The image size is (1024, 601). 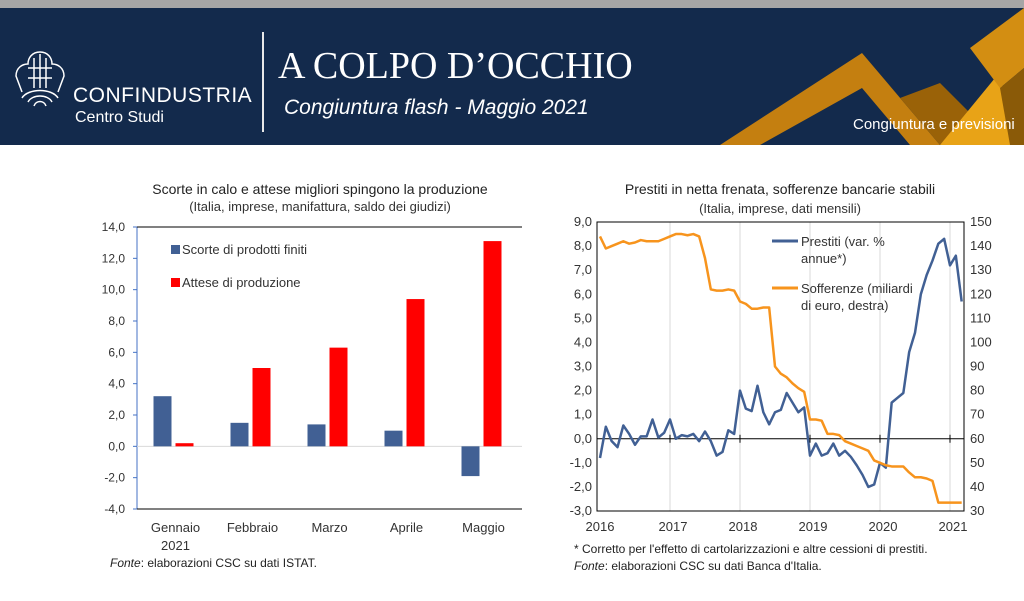 I want to click on y2-tick-label: 80, so click(x=977, y=390).